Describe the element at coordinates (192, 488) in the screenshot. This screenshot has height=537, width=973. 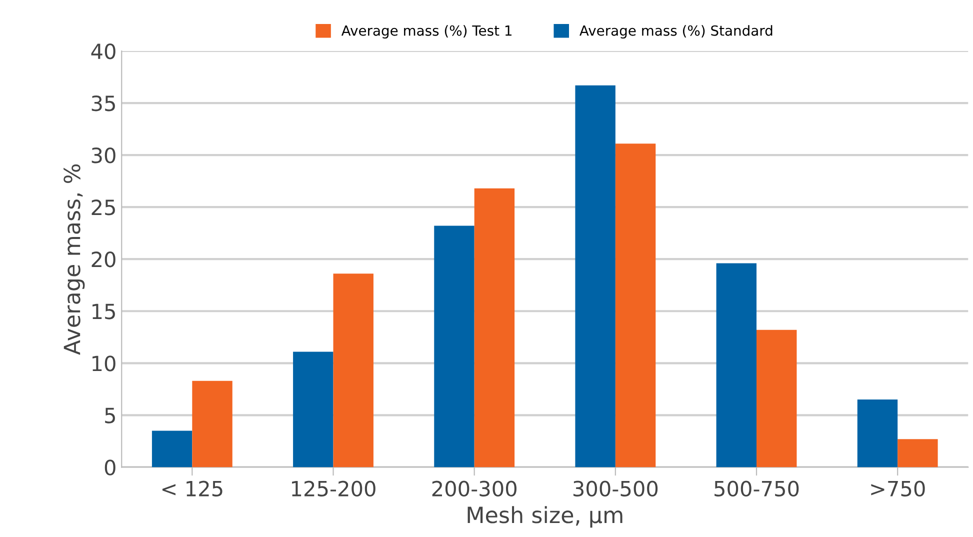
I see `x-tick-label: < 125` at that location.